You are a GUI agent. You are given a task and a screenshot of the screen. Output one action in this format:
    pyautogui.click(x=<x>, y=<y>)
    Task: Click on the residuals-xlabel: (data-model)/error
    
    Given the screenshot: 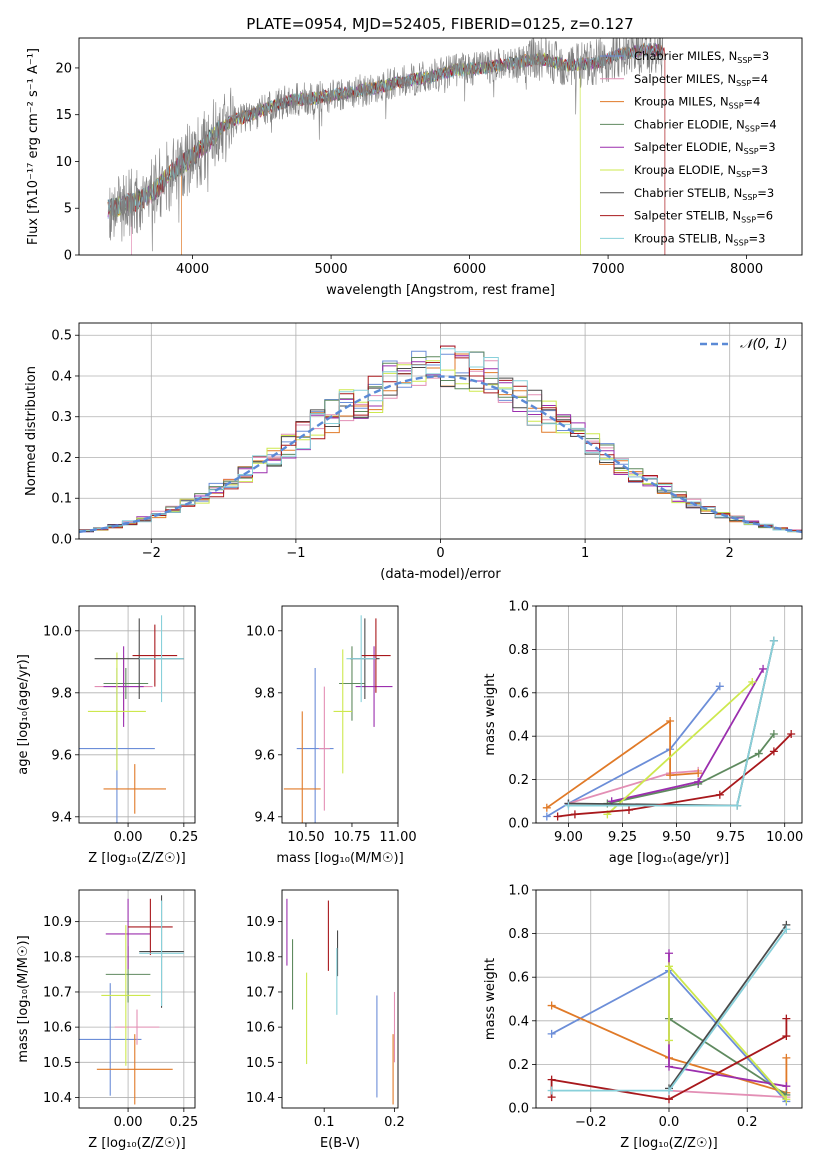 What is the action you would take?
    pyautogui.click(x=440, y=574)
    